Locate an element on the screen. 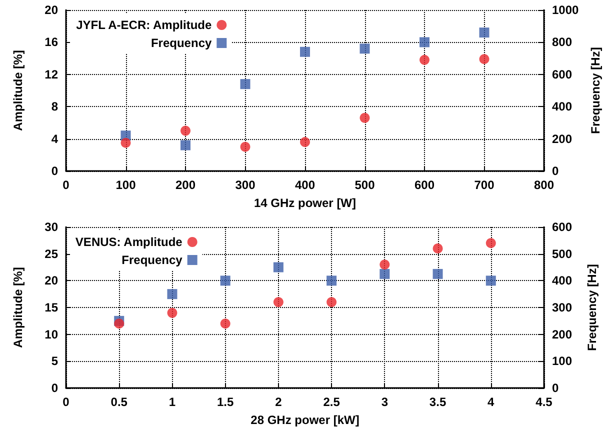 Image resolution: width=616 pixels, height=434 pixels. x-tick-label: 400 is located at coordinates (305, 185).